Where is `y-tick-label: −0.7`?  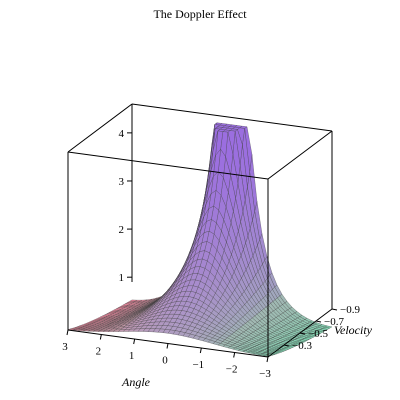 y-tick-label: −0.7 is located at coordinates (334, 322).